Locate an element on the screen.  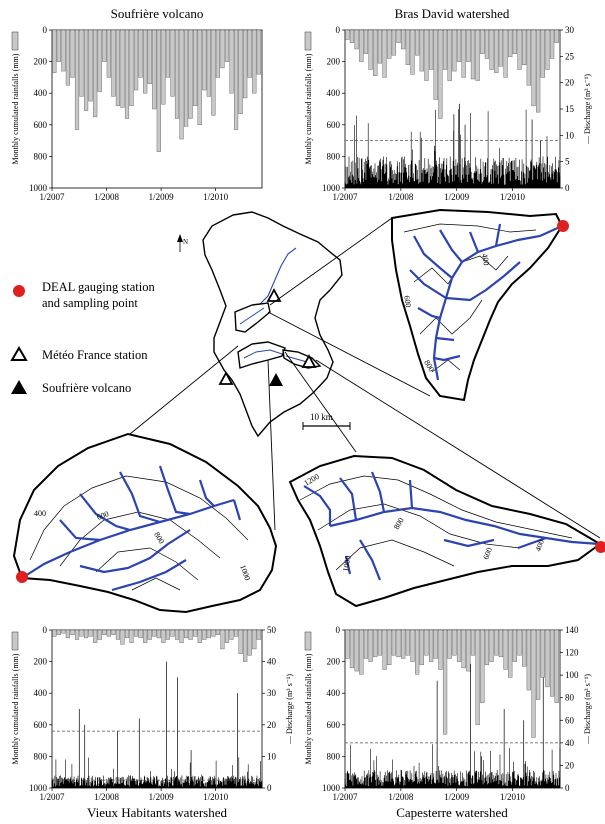
chart-title: Vieux Habitants watershed is located at coordinates (157, 812).